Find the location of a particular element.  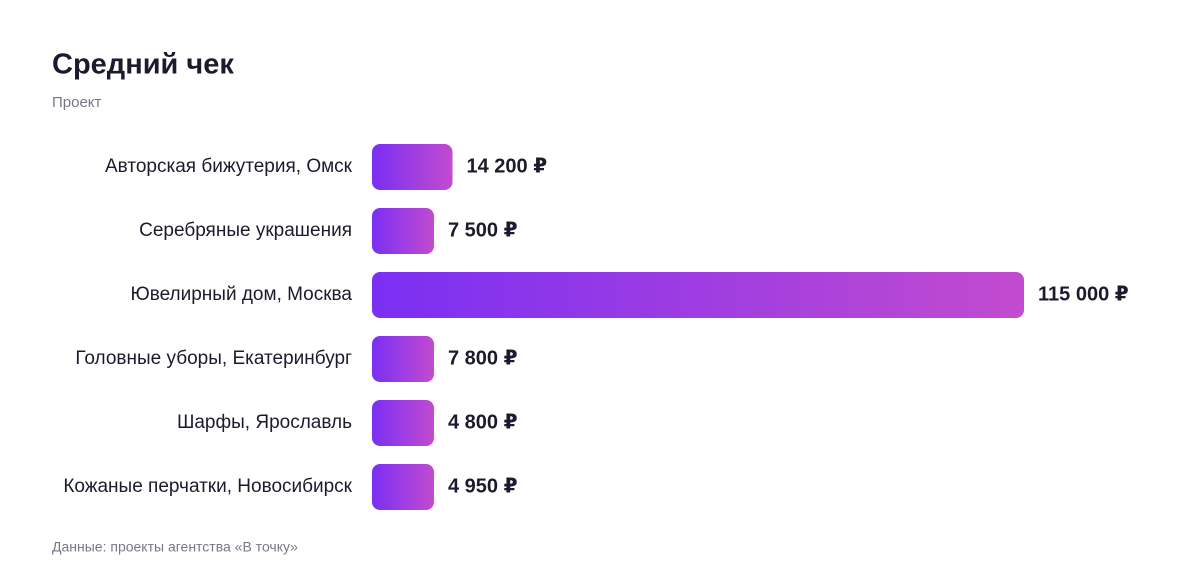

chart-title: Средний чек is located at coordinates (143, 65).